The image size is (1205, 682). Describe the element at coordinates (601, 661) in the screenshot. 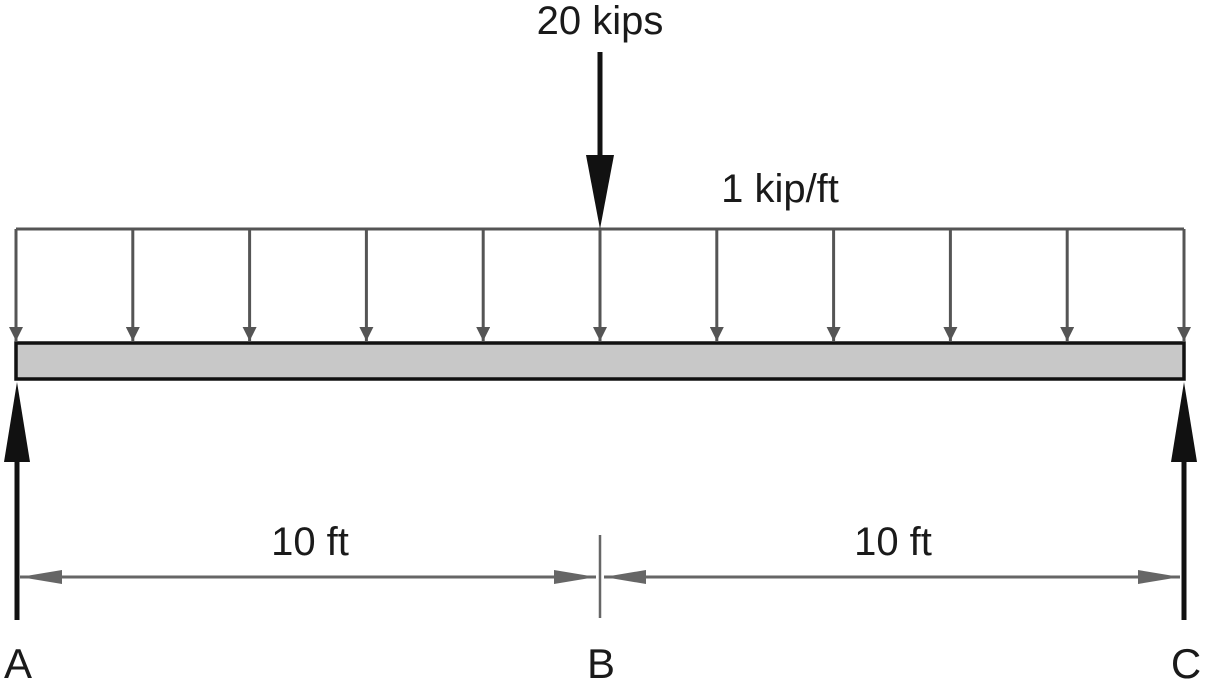

I see `point-b-label: B` at that location.